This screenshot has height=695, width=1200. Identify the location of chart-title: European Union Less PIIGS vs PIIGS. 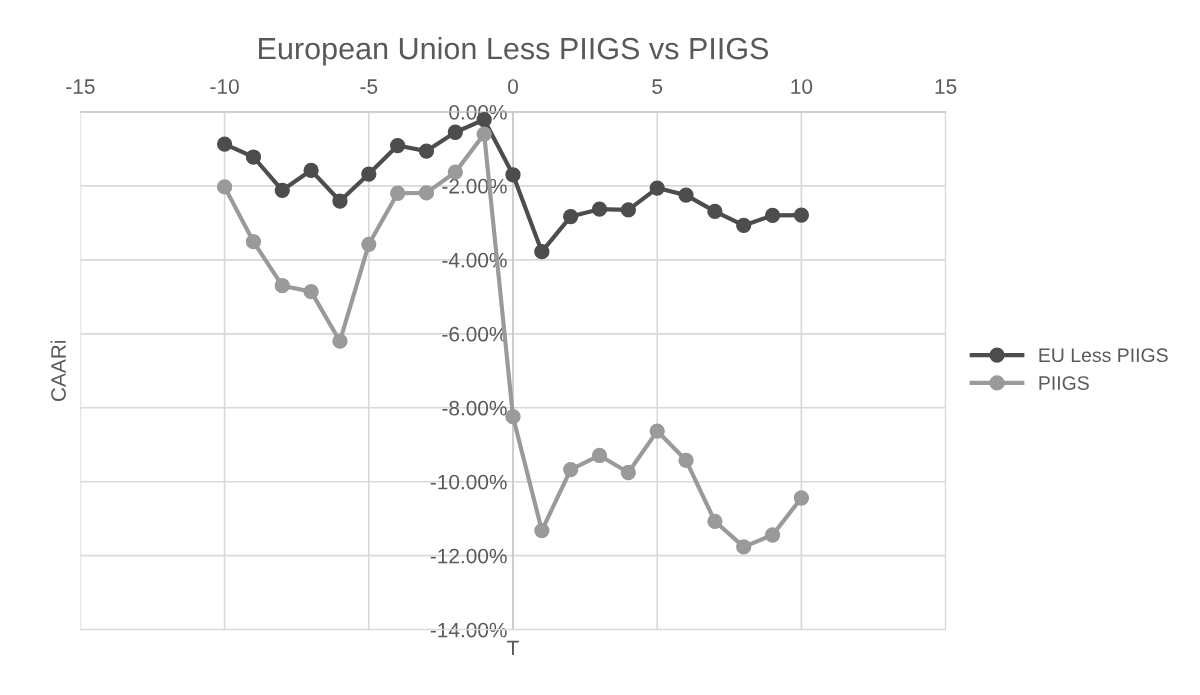
(514, 51).